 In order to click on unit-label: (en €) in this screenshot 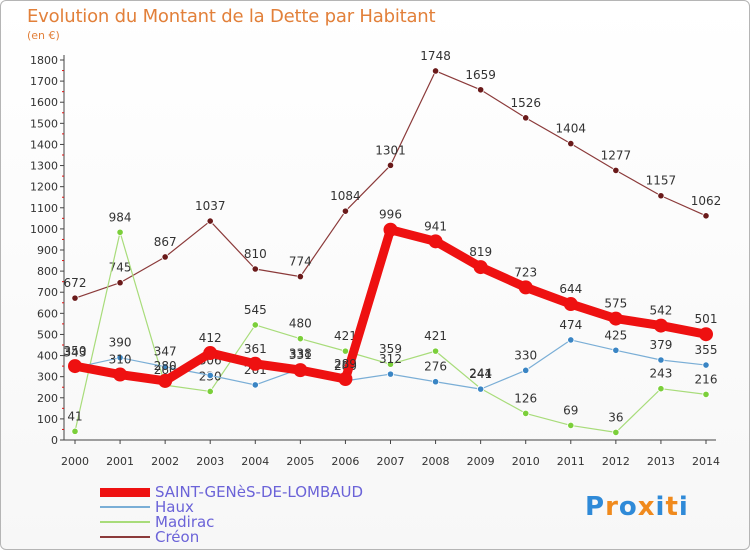, I will do `click(43, 35)`.